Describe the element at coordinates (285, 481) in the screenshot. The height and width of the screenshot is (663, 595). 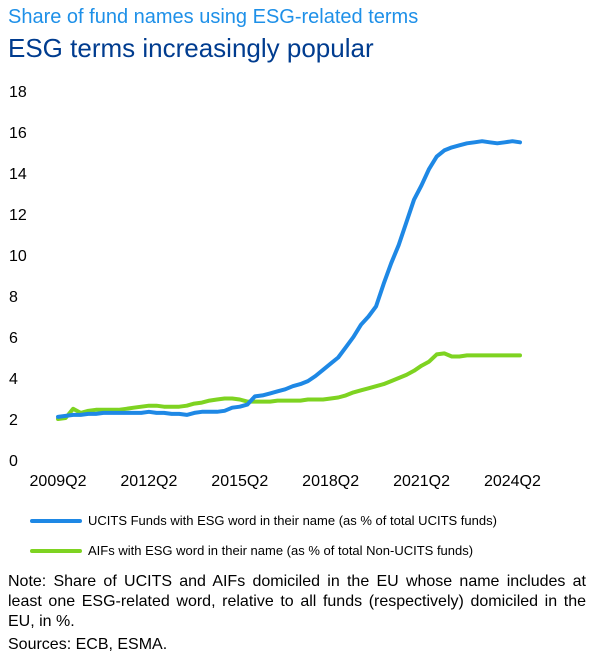
I see `x-axis-ticks: 2009Q2 2012Q2 2015Q2 2018Q2 2021Q2 2024Q2` at that location.